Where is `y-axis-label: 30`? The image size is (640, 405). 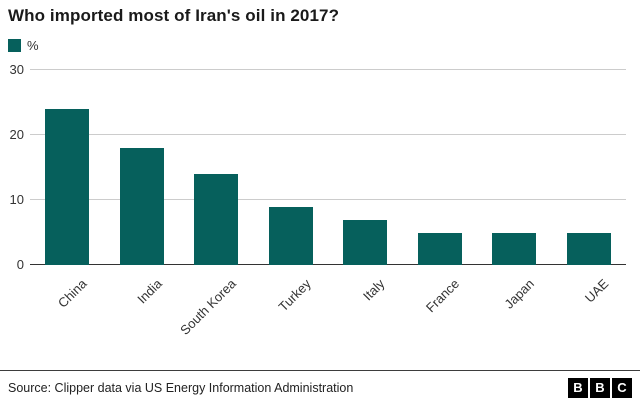
y-axis-label: 30 is located at coordinates (16, 69).